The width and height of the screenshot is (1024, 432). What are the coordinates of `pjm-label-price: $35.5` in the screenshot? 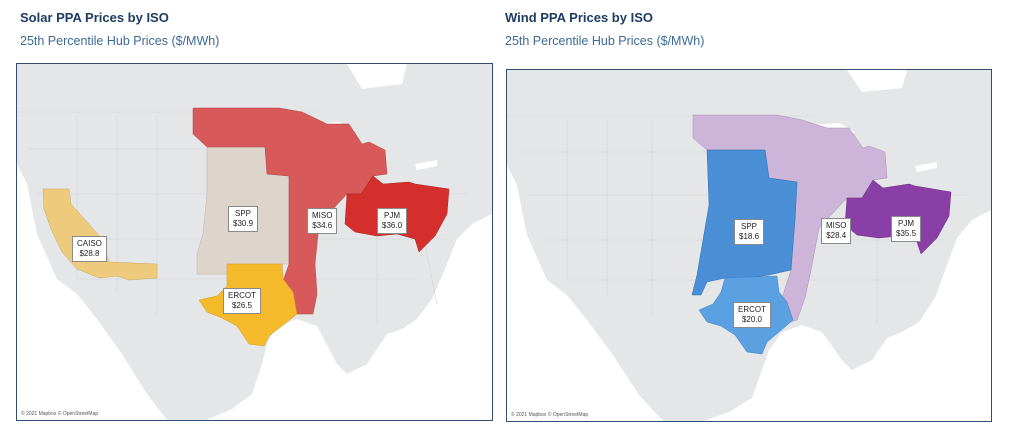 It's located at (906, 233).